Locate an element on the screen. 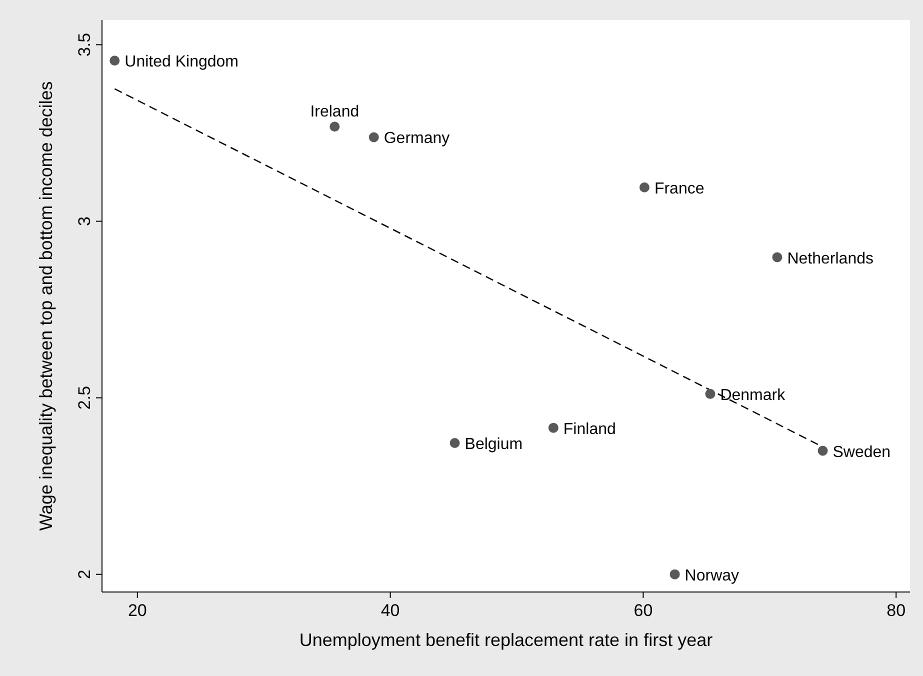  x-tick-label: 80 is located at coordinates (896, 610).